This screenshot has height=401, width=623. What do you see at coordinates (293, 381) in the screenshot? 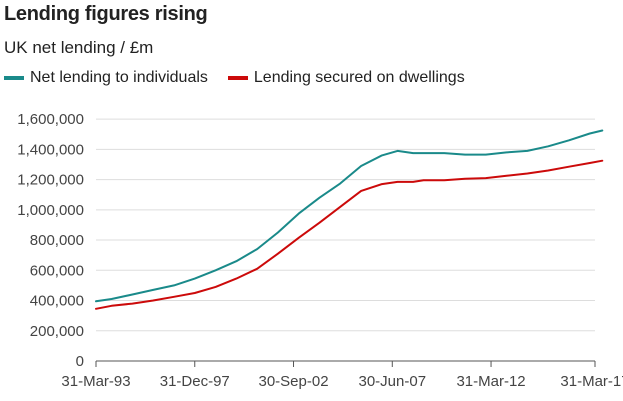
I see `x-tick-label: 30-Sep-02` at bounding box center [293, 381].